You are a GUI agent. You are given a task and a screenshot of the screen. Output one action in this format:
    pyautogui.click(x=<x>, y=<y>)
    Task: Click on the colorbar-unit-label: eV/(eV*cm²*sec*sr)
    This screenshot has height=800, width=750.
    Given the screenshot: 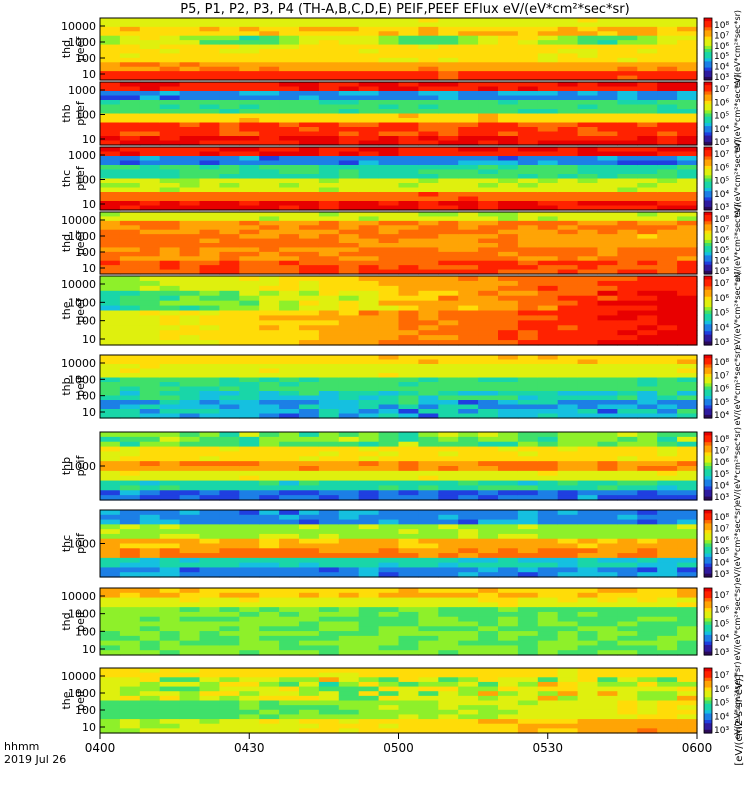 What is the action you would take?
    pyautogui.click(x=737, y=178)
    